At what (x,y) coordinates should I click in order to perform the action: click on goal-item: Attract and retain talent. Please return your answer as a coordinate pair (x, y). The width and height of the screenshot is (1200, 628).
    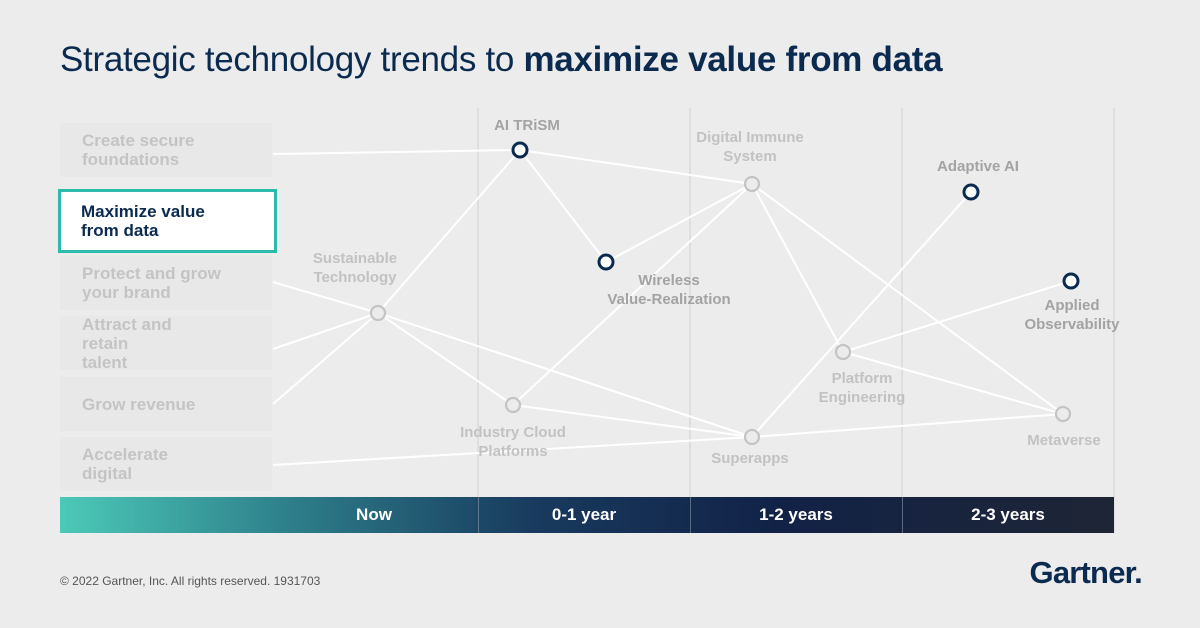
    Looking at the image, I should click on (166, 343).